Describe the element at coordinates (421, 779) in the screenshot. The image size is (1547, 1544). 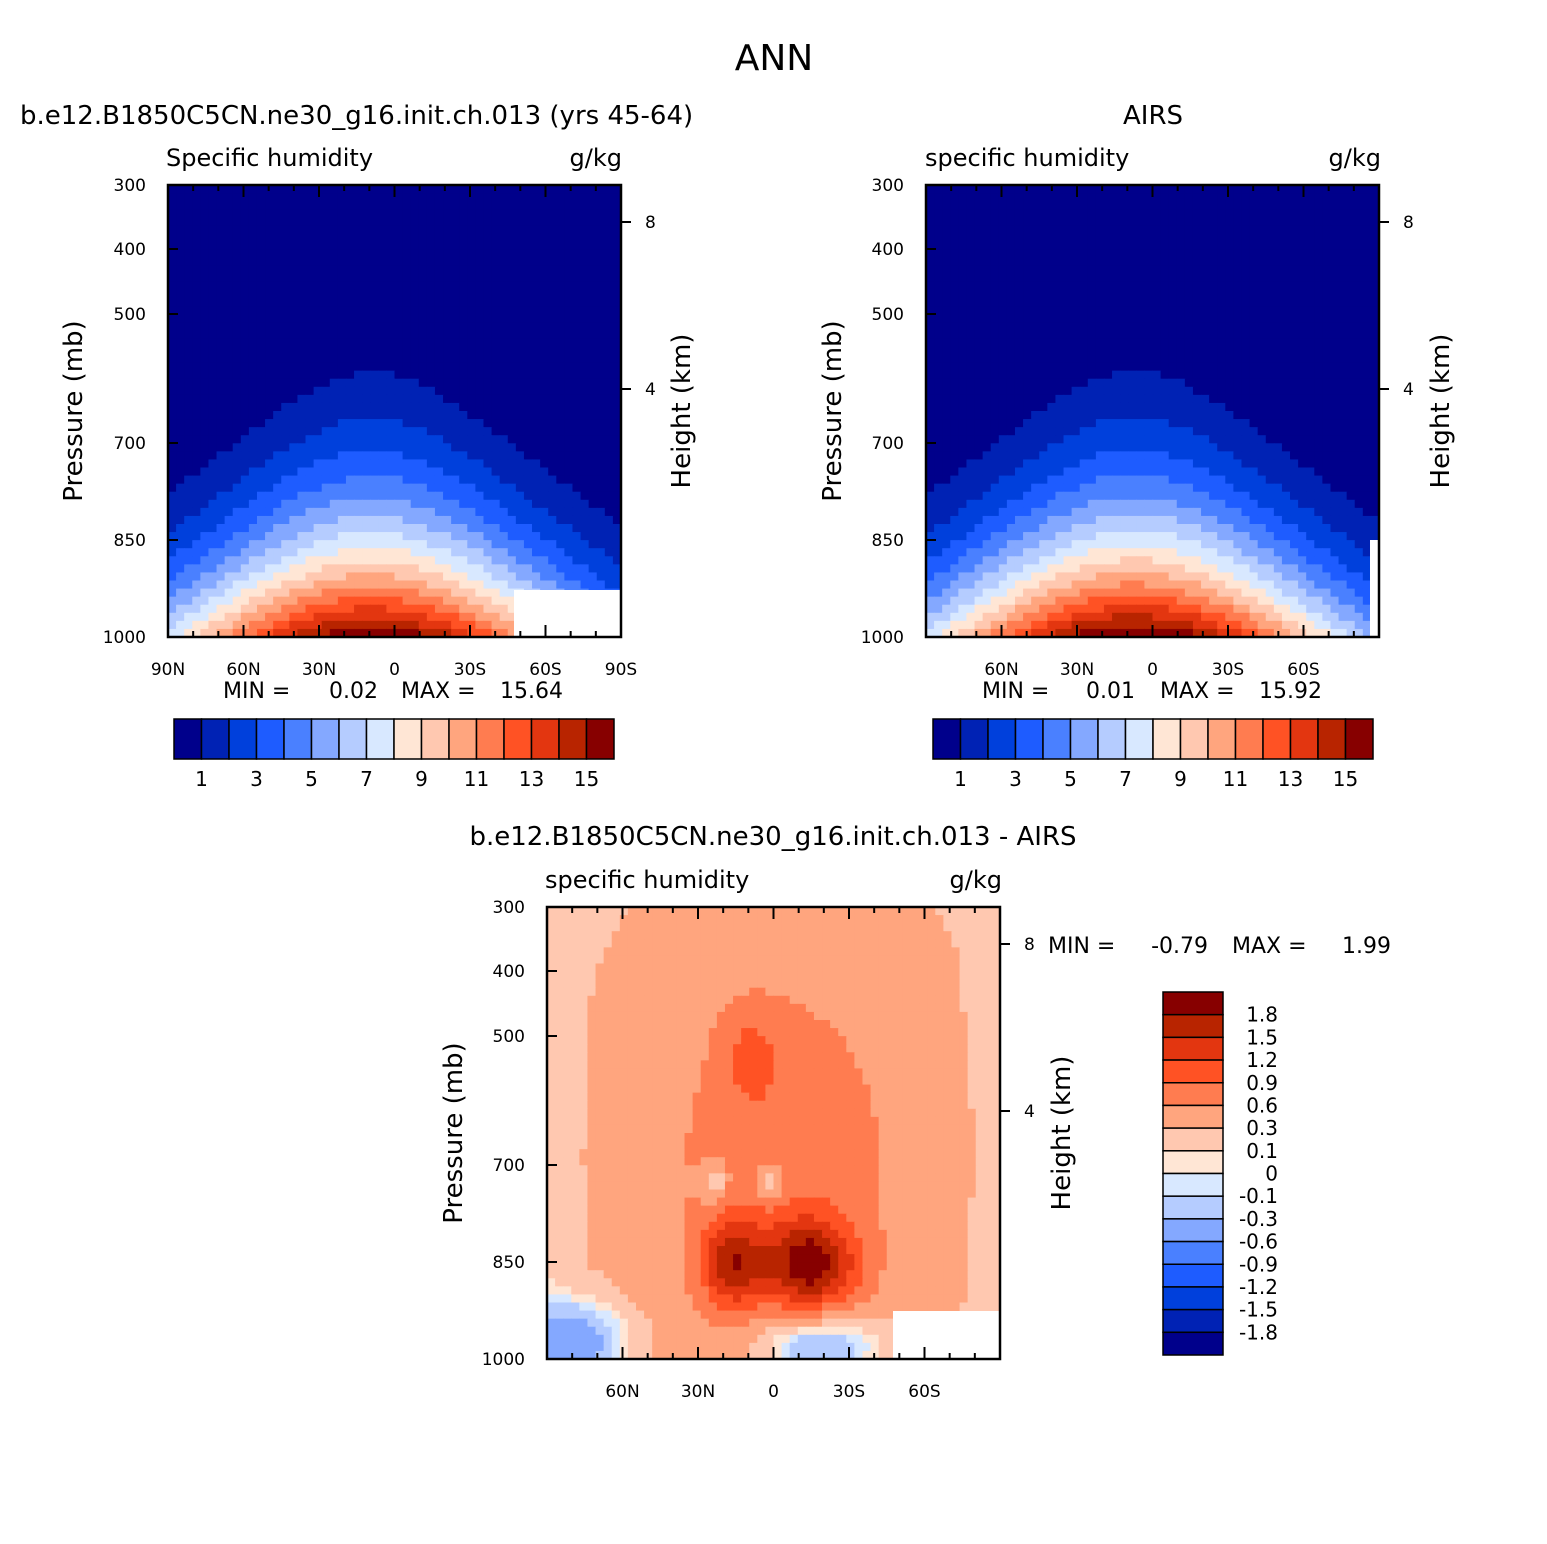
I see `panel-model-colorbar-label: 9` at that location.